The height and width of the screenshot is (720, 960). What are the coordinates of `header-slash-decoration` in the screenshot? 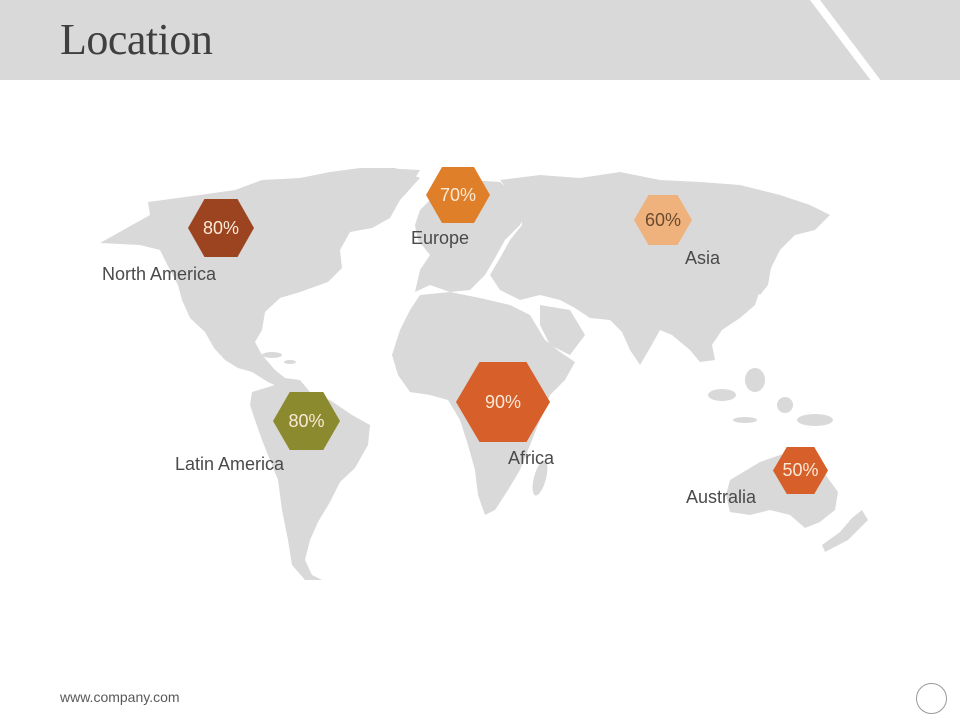 It's located at (846, 41).